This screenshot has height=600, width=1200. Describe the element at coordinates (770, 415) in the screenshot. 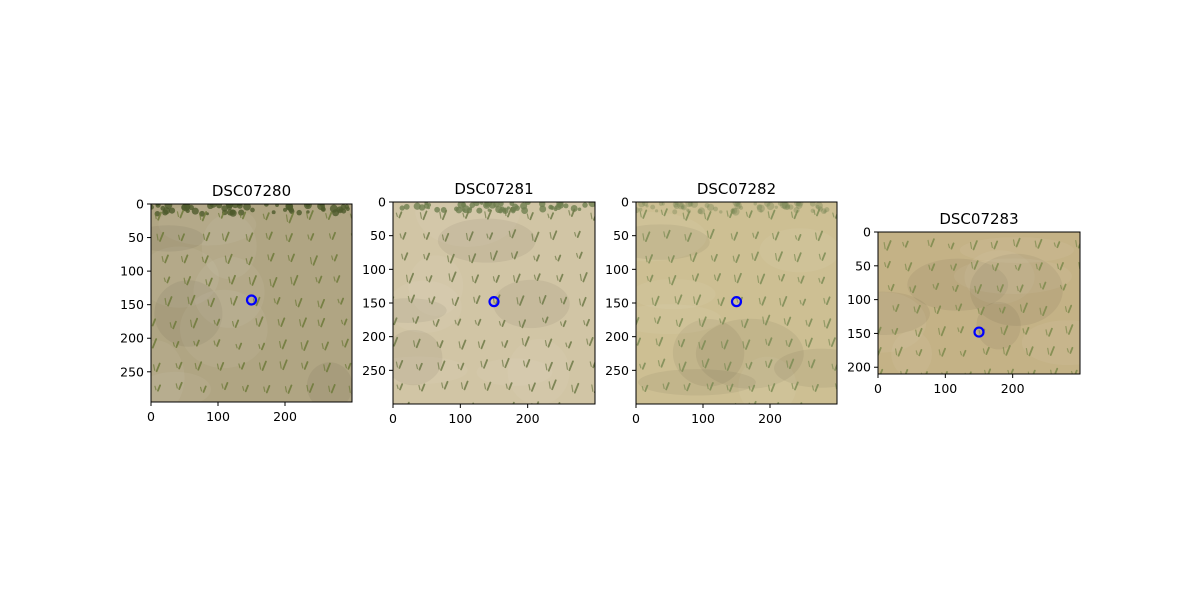

I see `x-tick: 200` at that location.